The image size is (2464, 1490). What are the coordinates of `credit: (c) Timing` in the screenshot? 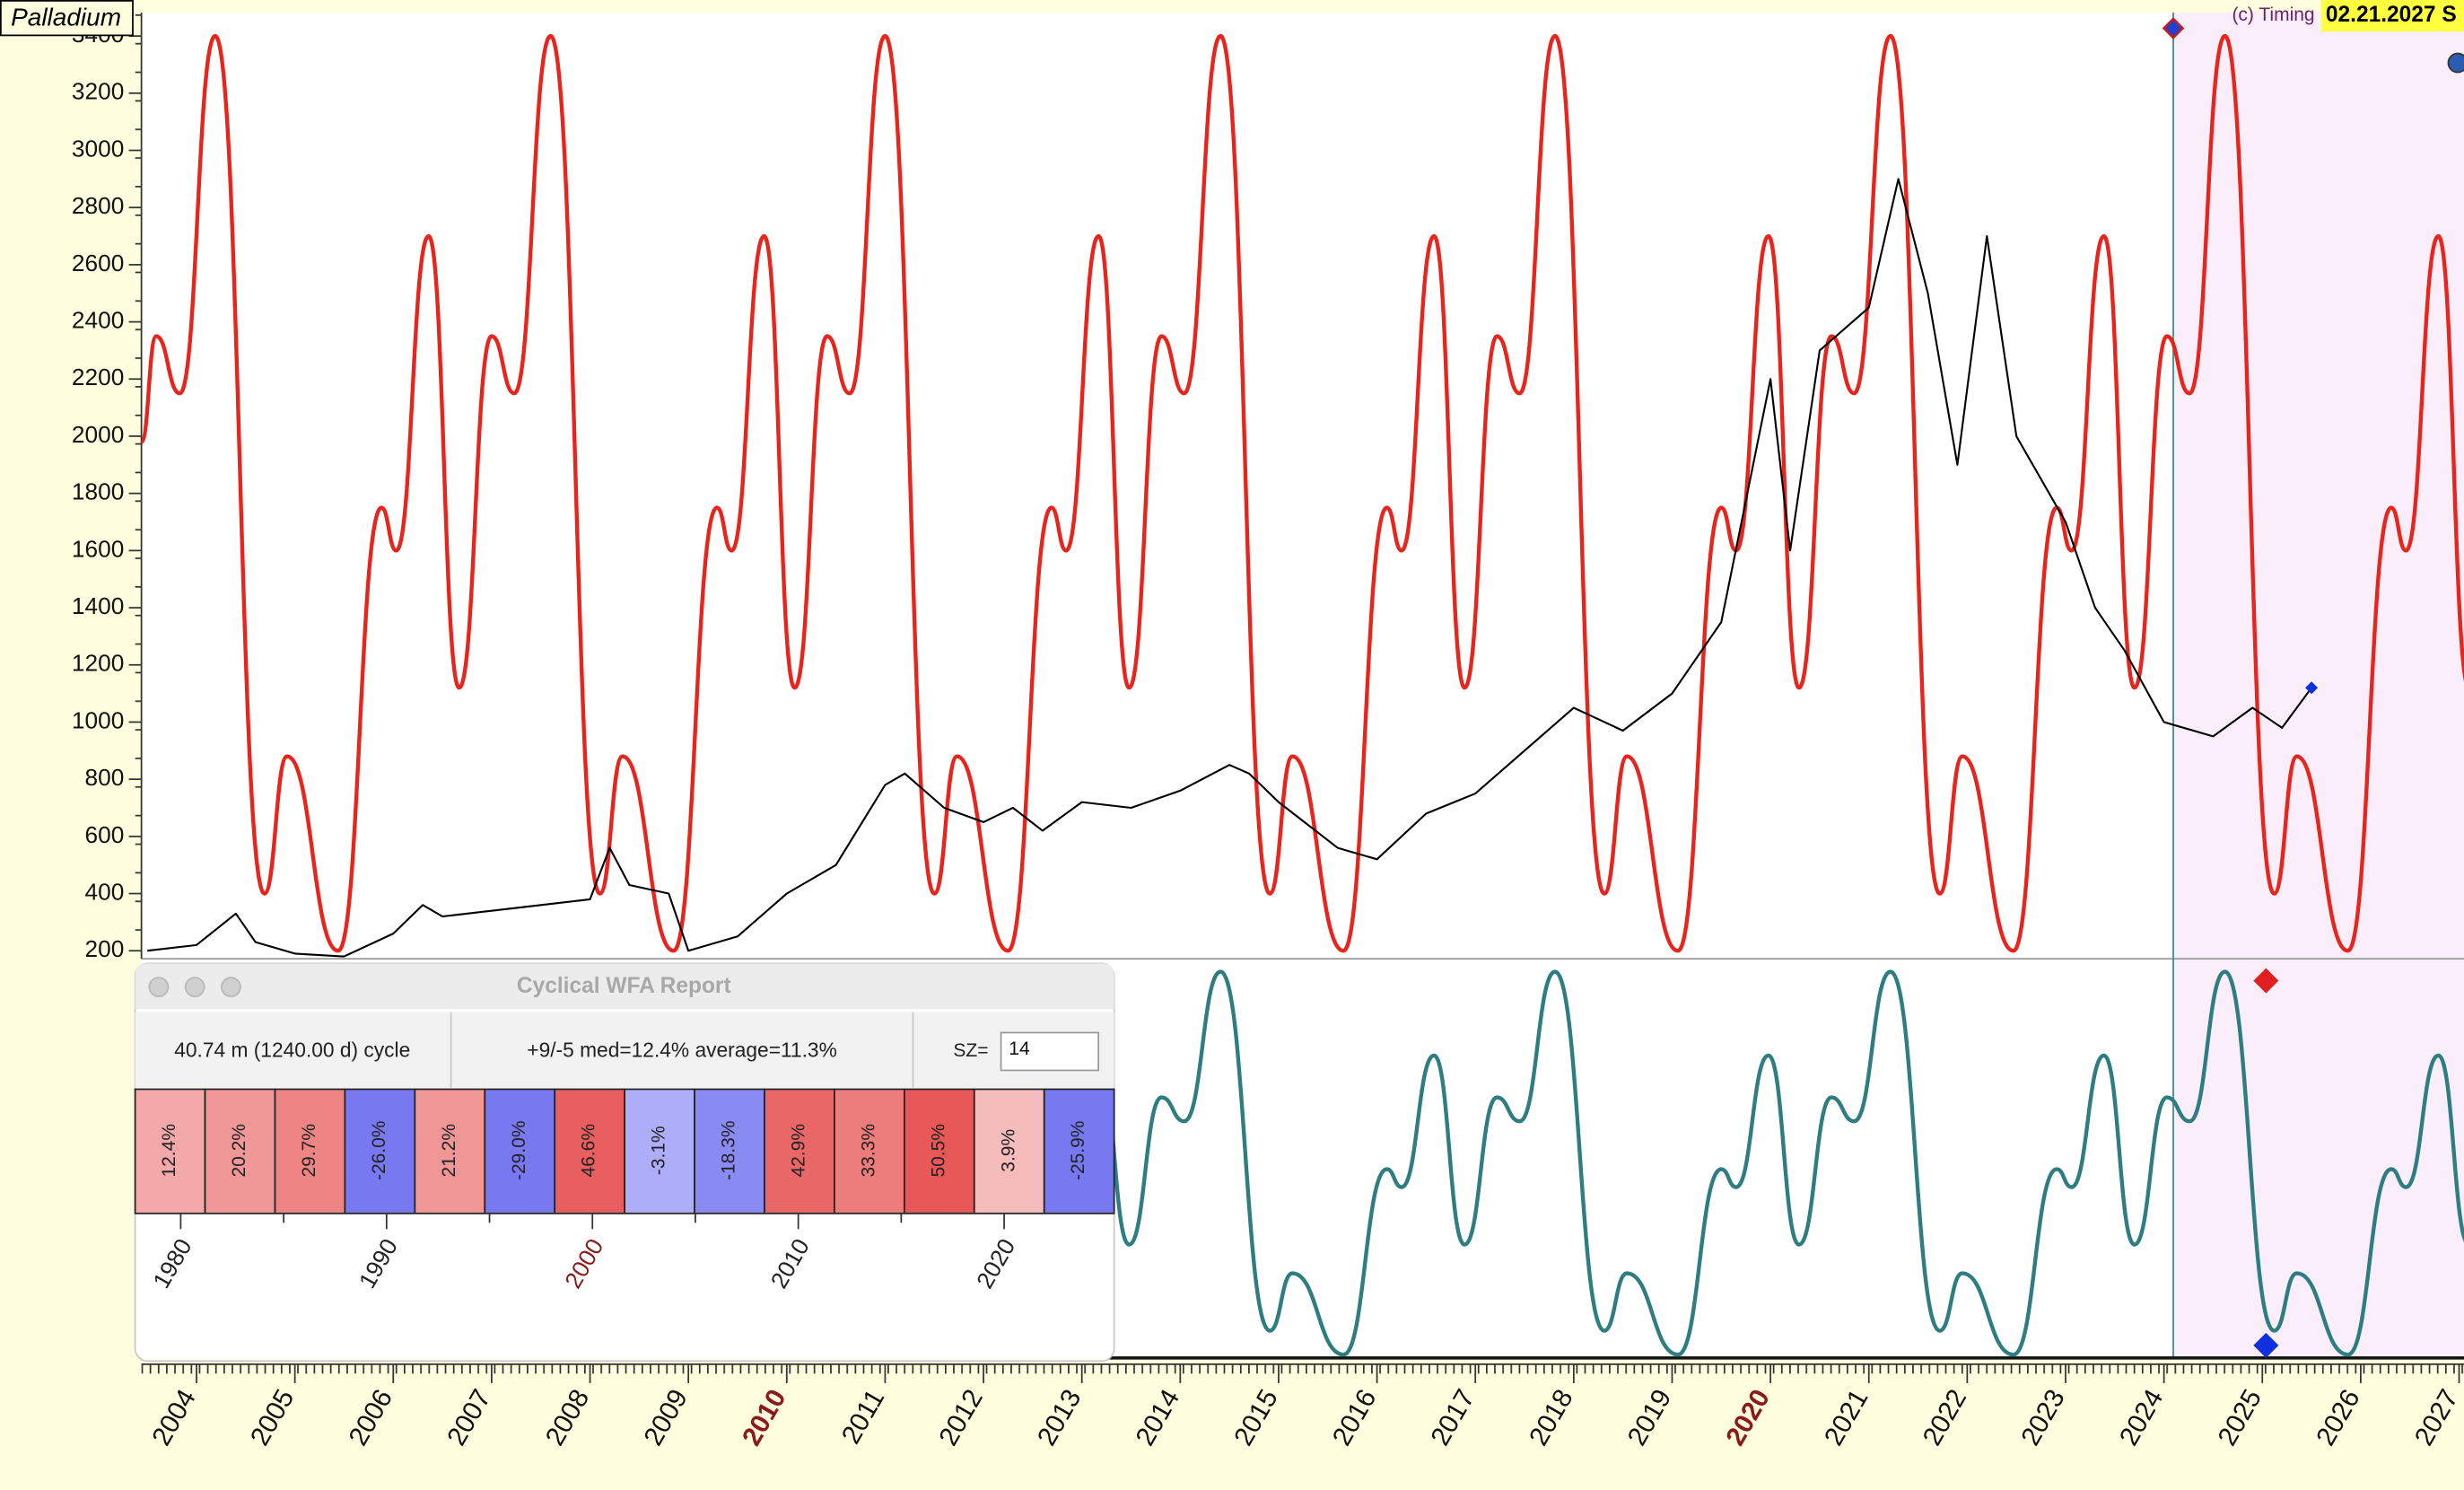 It's located at (2273, 14).